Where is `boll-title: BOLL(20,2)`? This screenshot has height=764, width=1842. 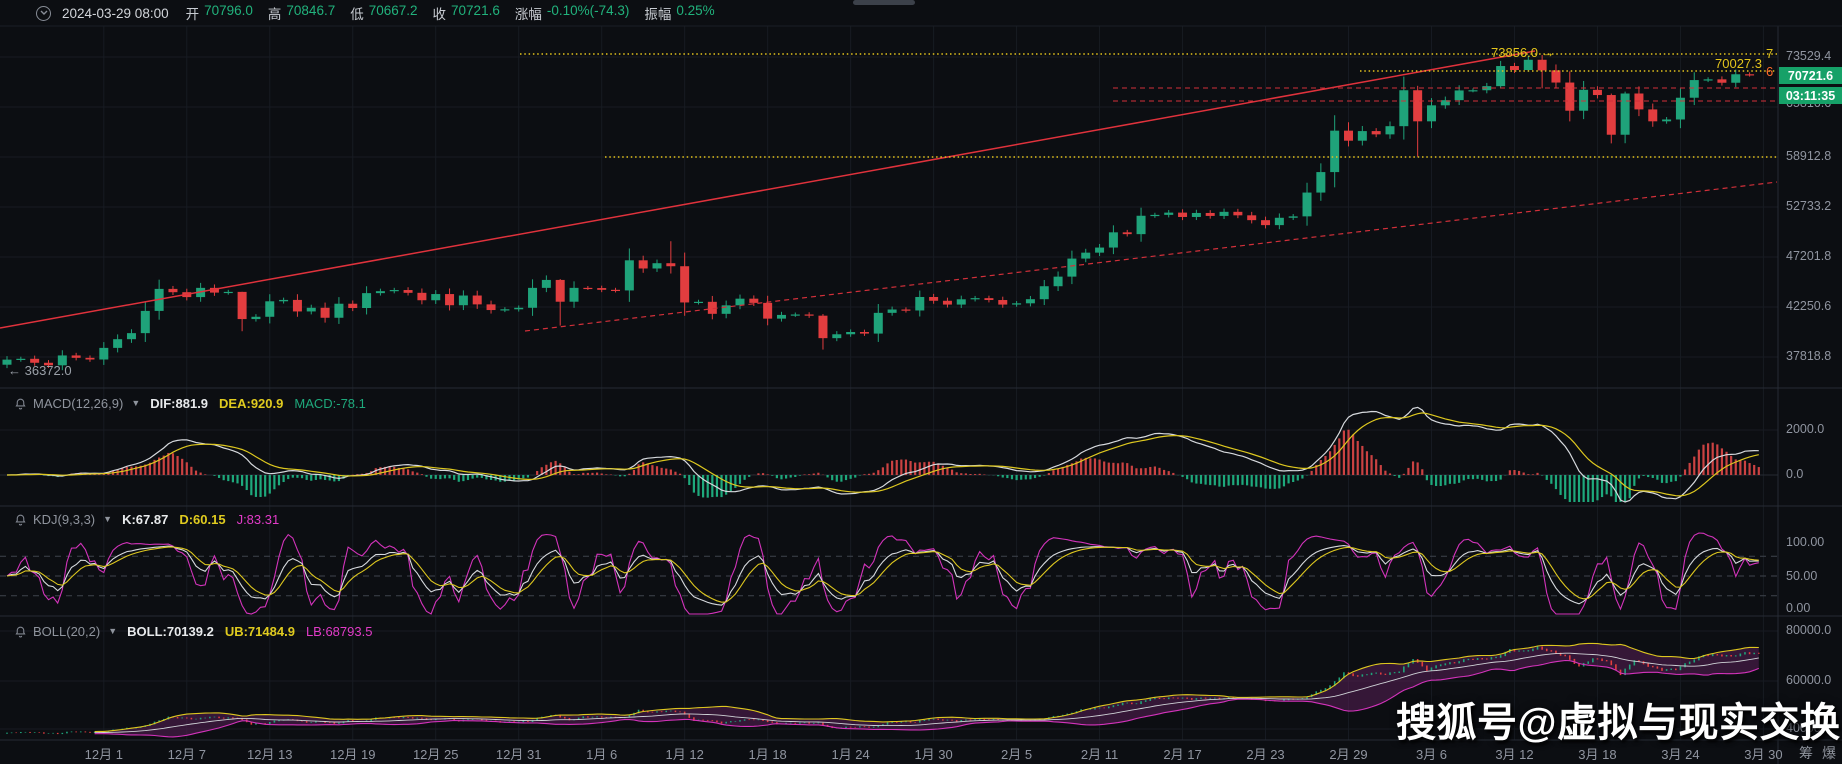
boll-title: BOLL(20,2) is located at coordinates (67, 631).